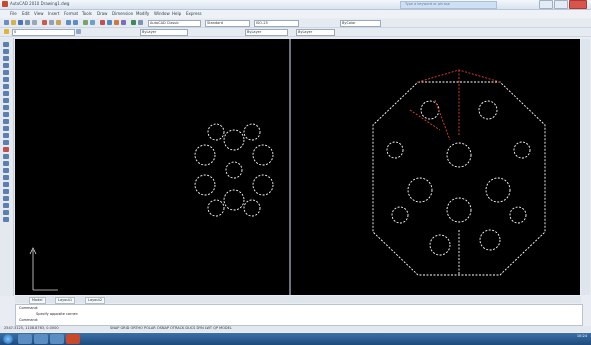 This screenshot has height=345, width=591. What do you see at coordinates (31, 328) in the screenshot?
I see `coordinate-readout: 2547.3125, 1108.8763, 0.0000` at bounding box center [31, 328].